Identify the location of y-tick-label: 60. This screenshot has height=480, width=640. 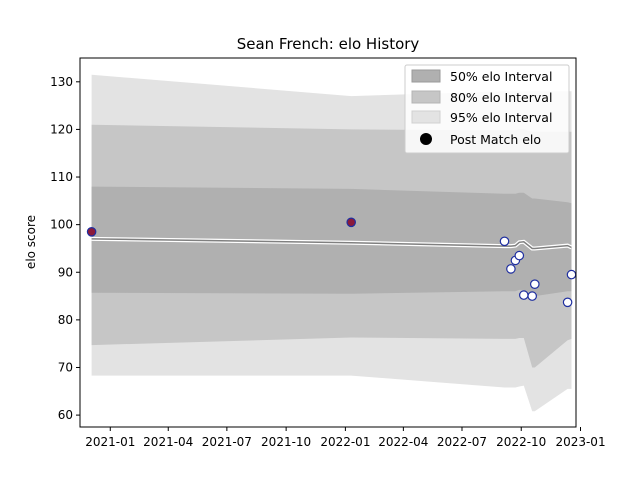
(65, 415).